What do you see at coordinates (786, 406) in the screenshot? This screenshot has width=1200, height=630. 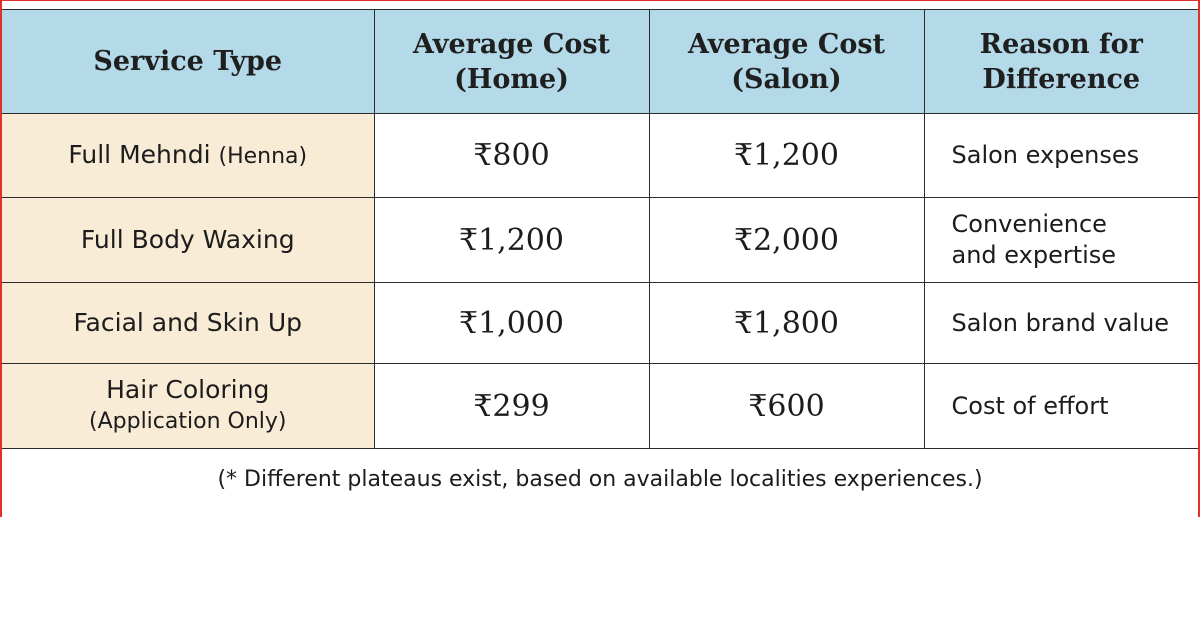 I see `salon-cost-cell: ₹600` at bounding box center [786, 406].